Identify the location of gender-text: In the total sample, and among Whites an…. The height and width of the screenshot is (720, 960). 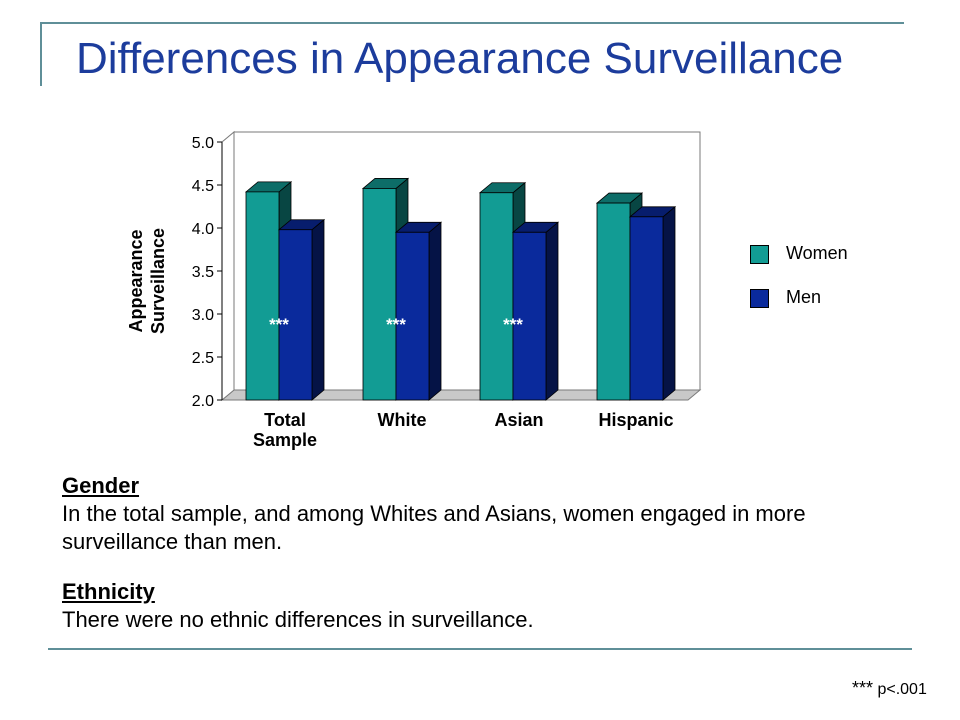
(434, 527).